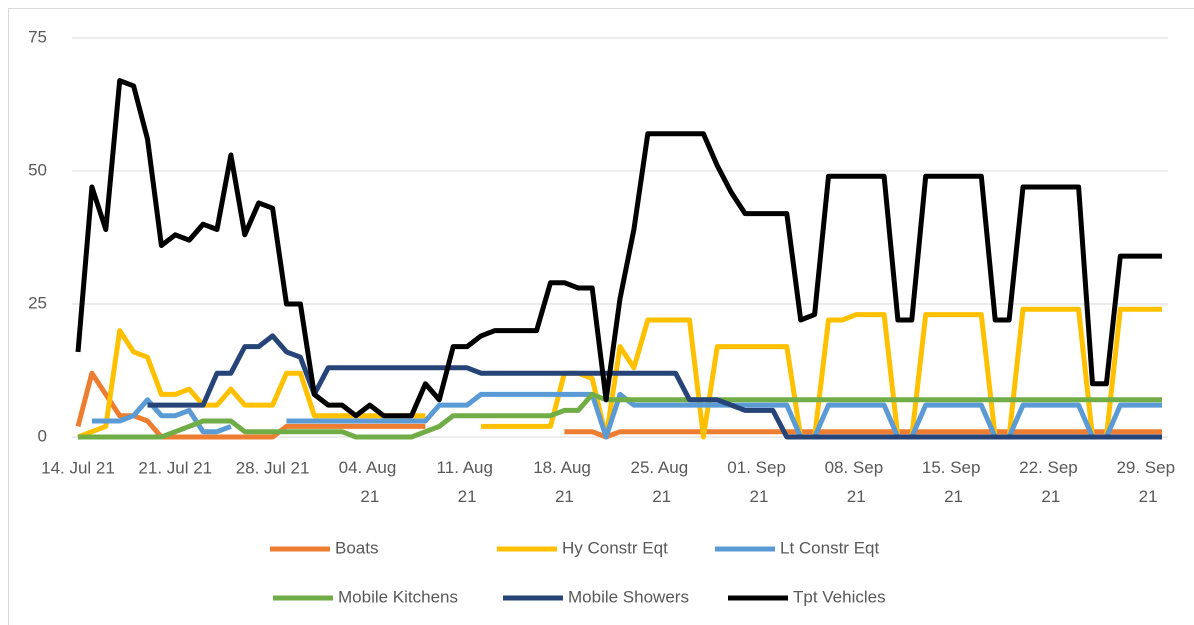 The width and height of the screenshot is (1194, 625). What do you see at coordinates (615, 547) in the screenshot?
I see `legend-label: Hy Constr Eqt` at bounding box center [615, 547].